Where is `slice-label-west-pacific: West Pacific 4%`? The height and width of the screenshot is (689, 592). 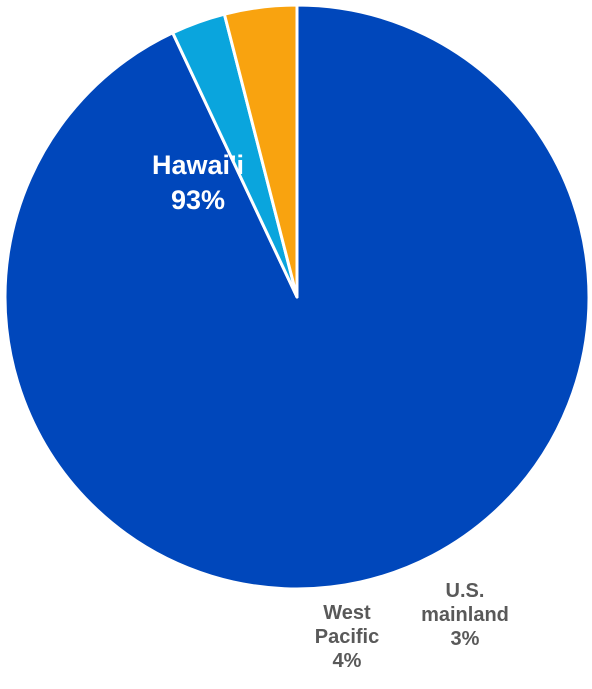
slice-label-west-pacific: West Pacific 4% is located at coordinates (347, 637).